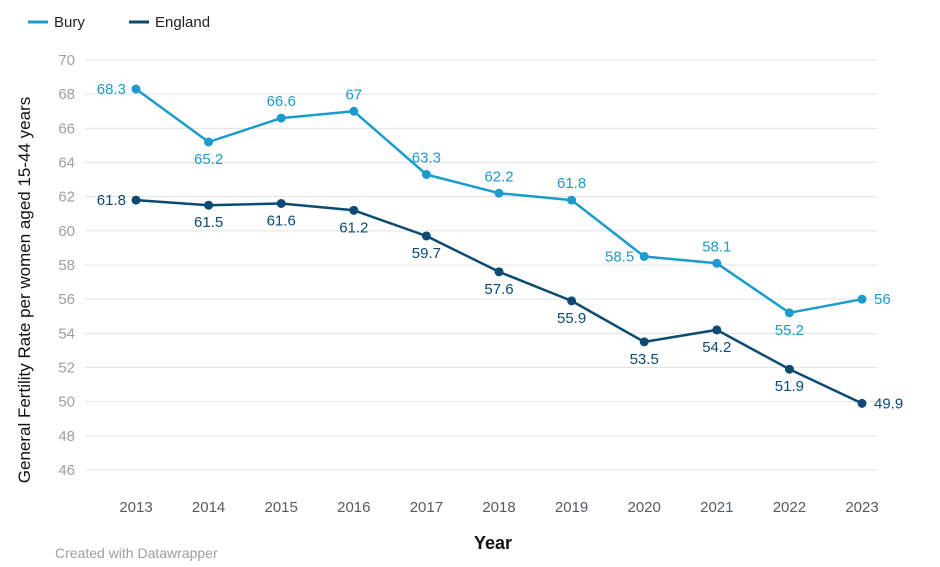  I want to click on data-label: 67, so click(353, 94).